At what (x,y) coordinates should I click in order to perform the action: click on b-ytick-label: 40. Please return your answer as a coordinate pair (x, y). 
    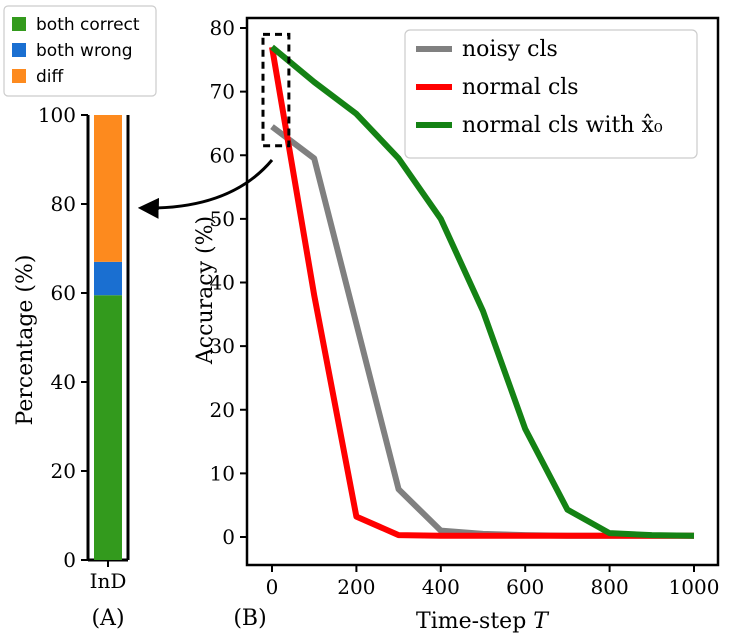
    Looking at the image, I should click on (222, 283).